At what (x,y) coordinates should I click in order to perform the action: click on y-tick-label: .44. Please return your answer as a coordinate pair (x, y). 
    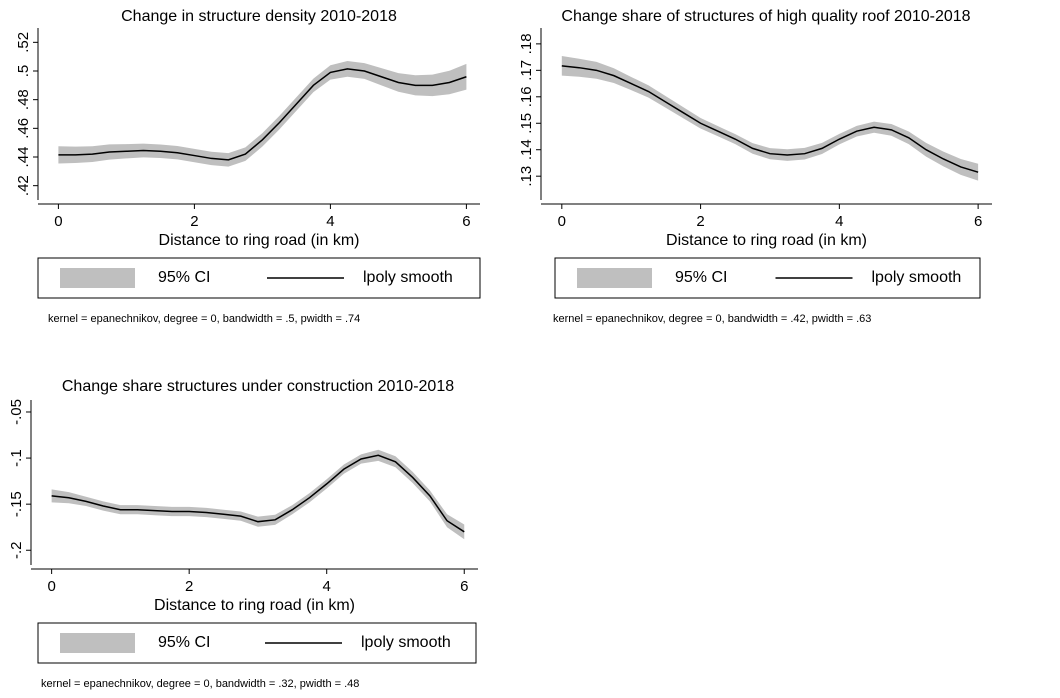
    Looking at the image, I should click on (23, 157).